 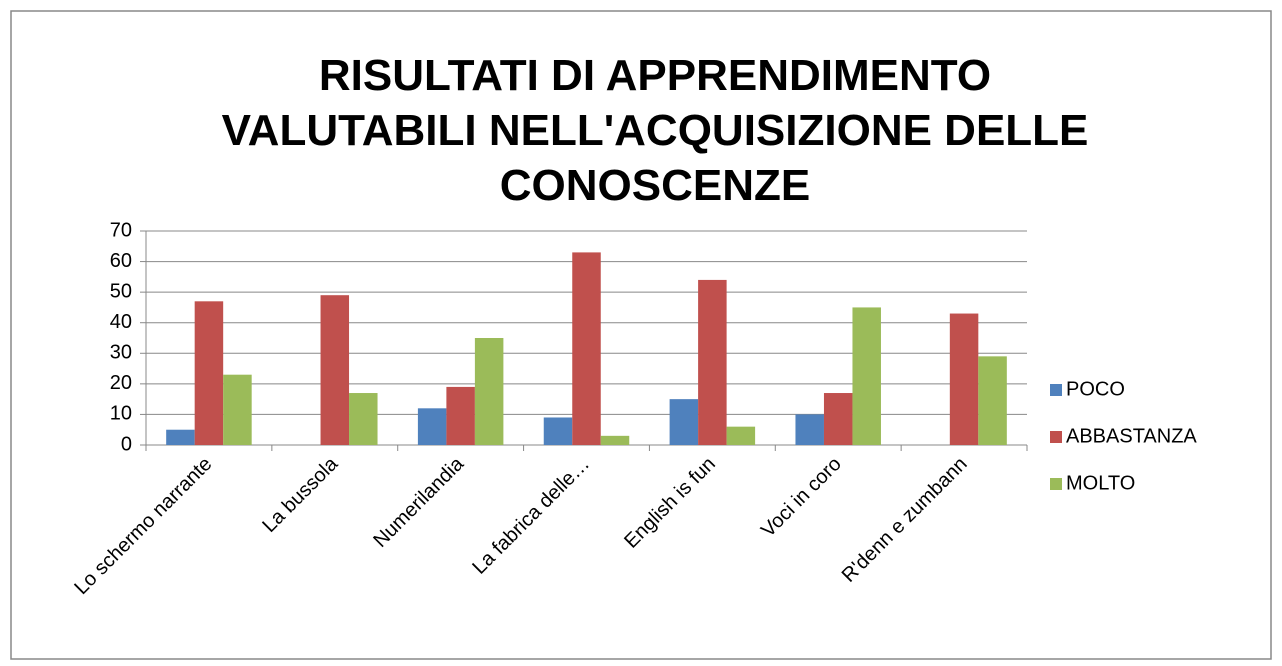 What do you see at coordinates (121, 291) in the screenshot?
I see `y-tick-label: 50` at bounding box center [121, 291].